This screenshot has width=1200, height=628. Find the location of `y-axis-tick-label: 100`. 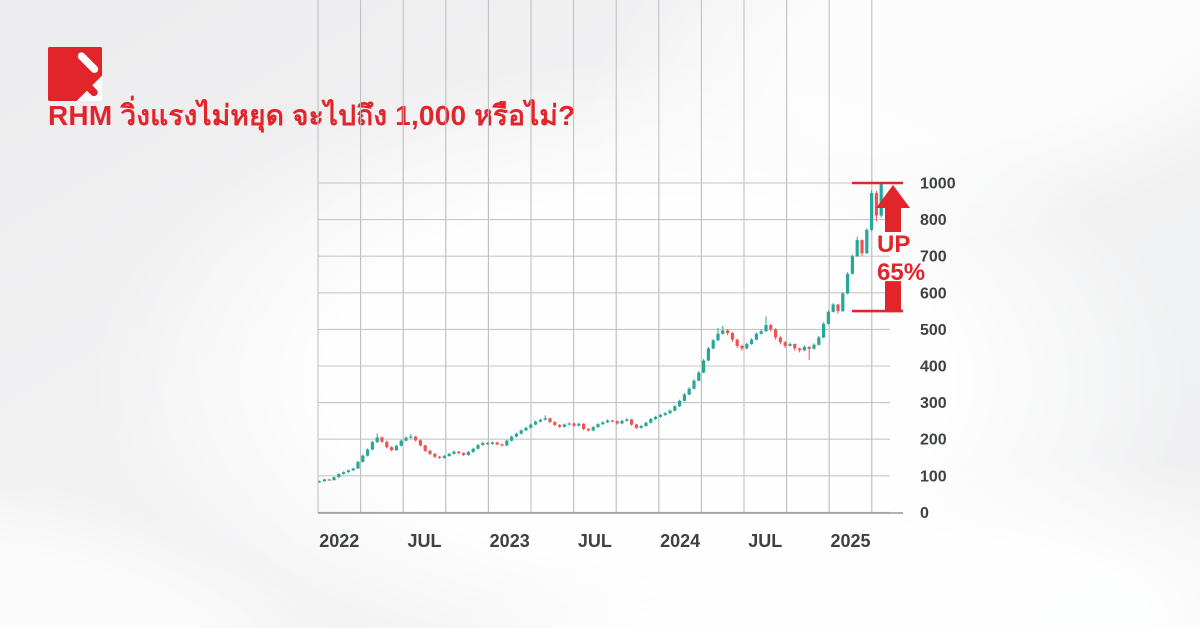

y-axis-tick-label: 100 is located at coordinates (933, 476).